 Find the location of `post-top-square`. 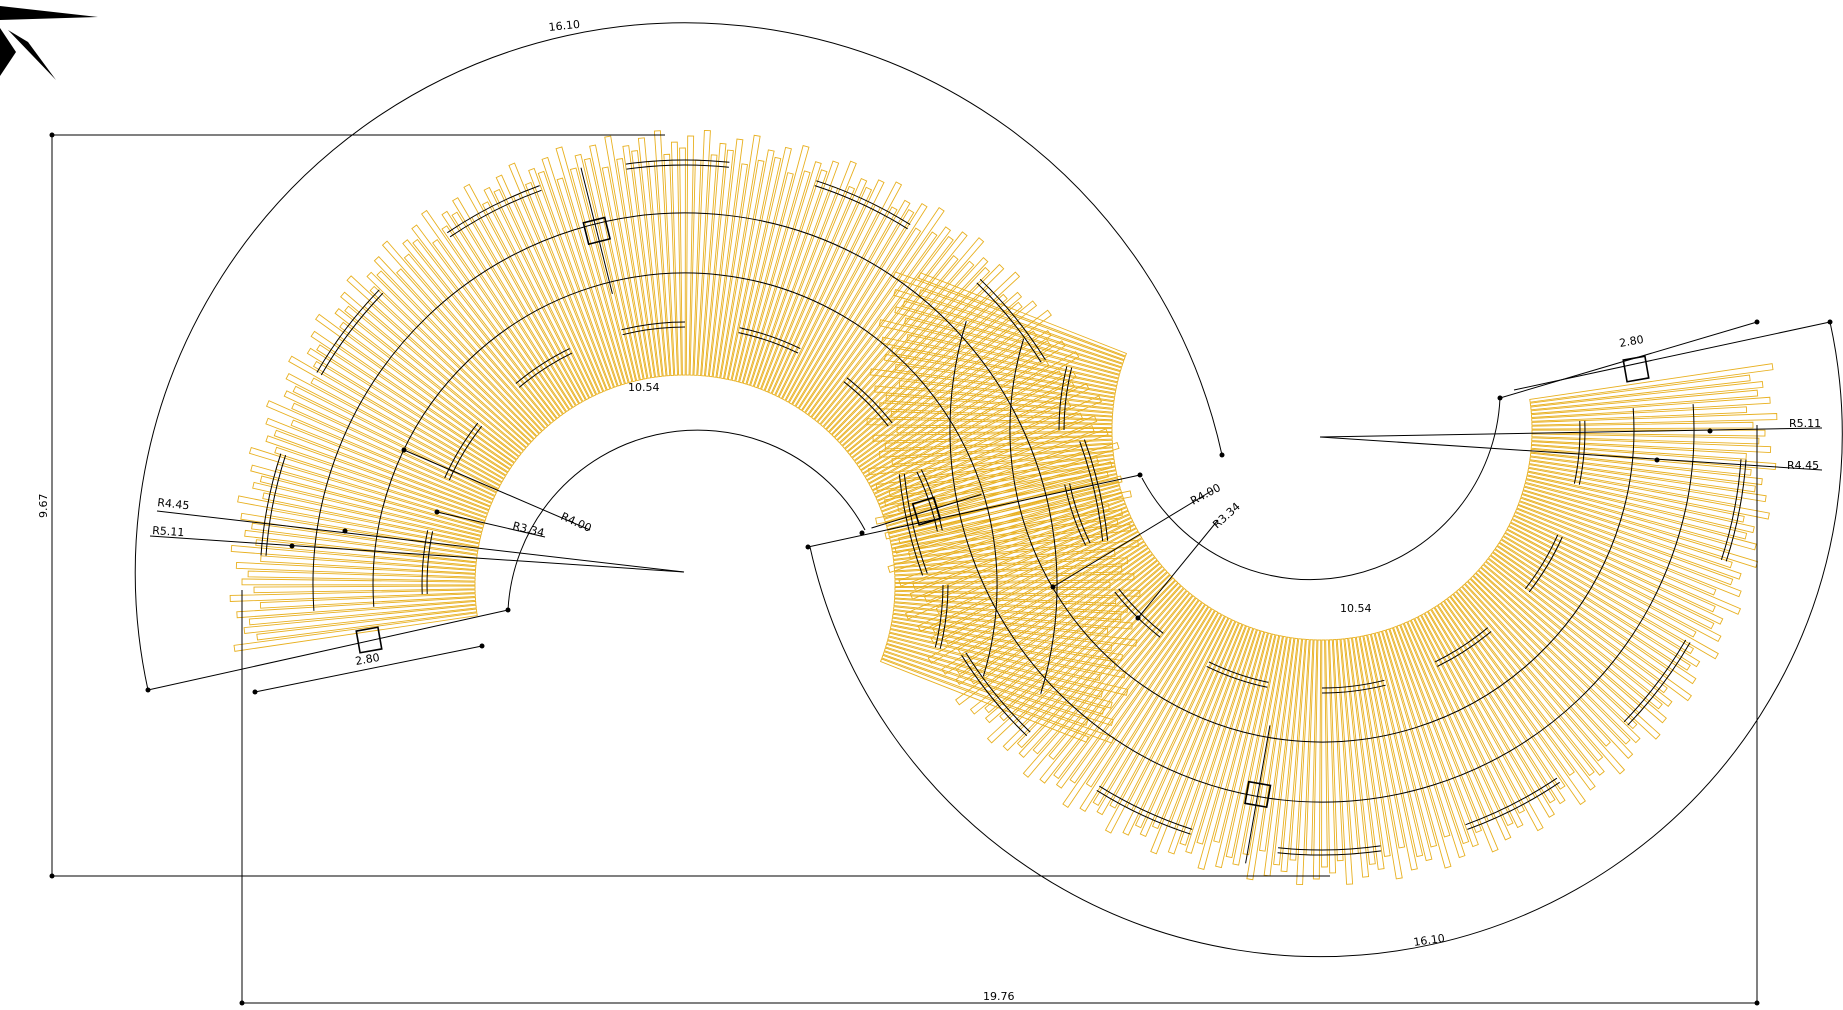

post-top-square is located at coordinates (597, 231).